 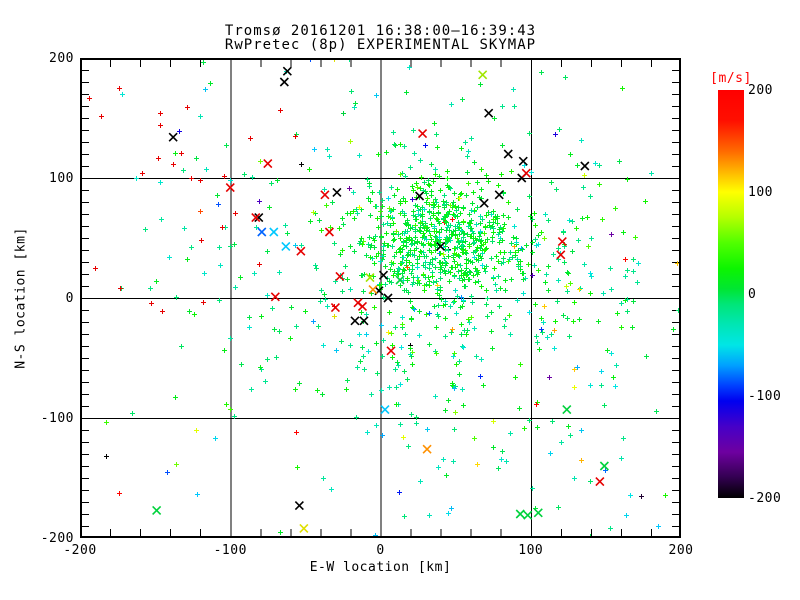 I want to click on x-tick-label: 0, so click(x=380, y=550).